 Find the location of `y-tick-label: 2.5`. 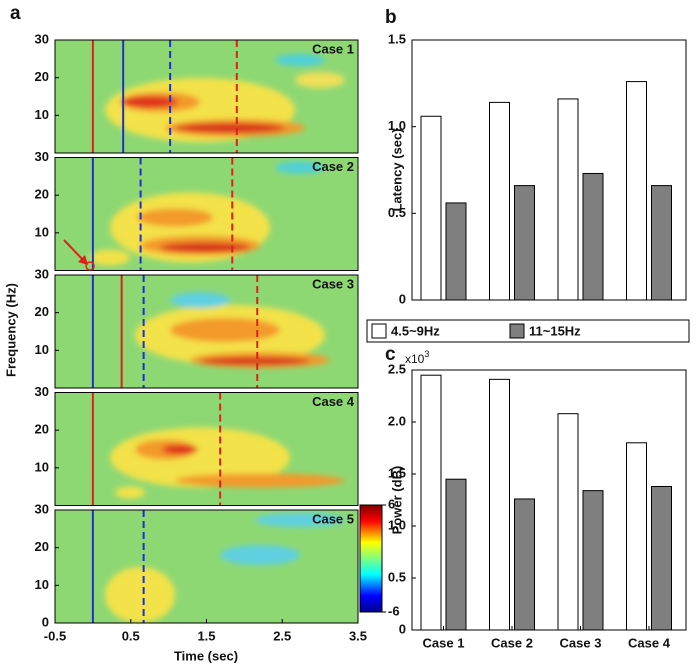

y-tick-label: 2.5 is located at coordinates (397, 368).